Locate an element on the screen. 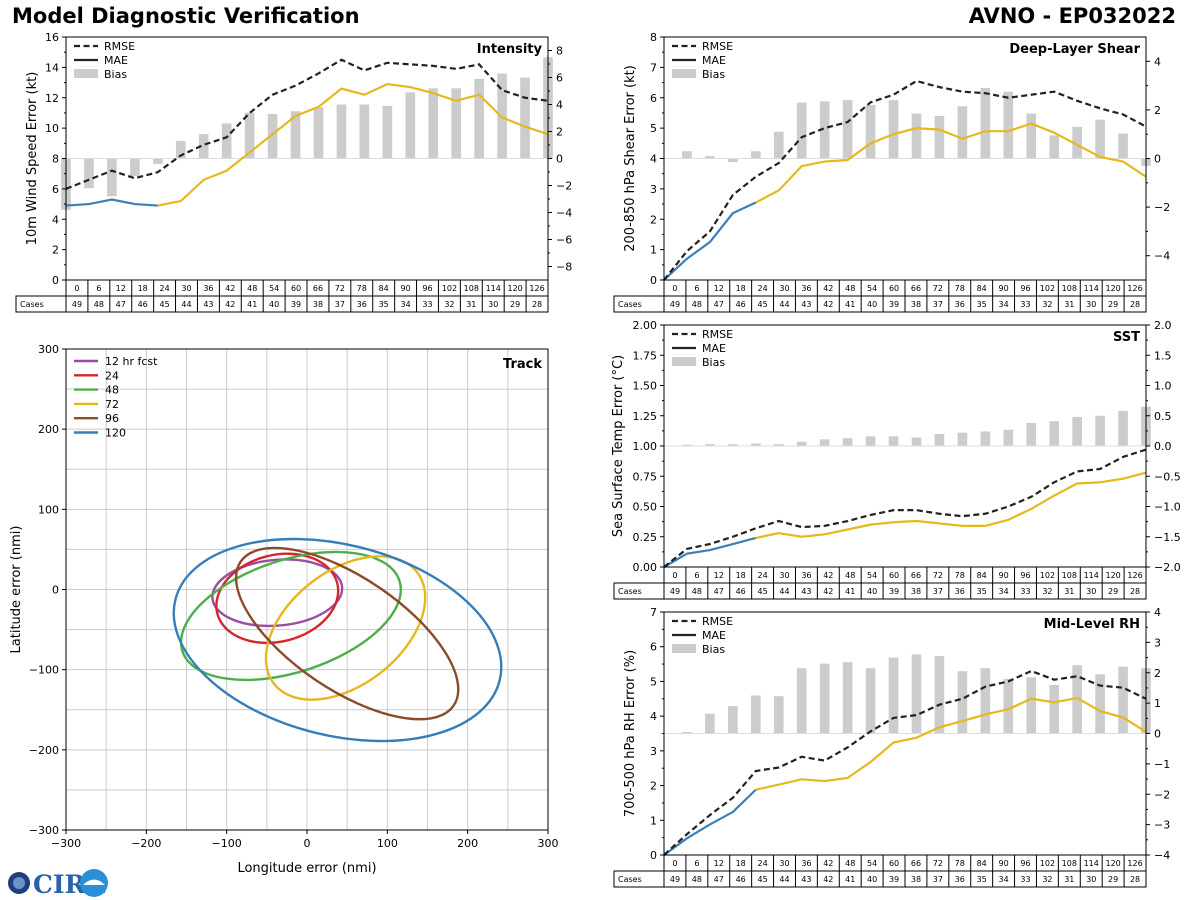 Image resolution: width=1200 pixels, height=900 pixels. cases-cell: 46 is located at coordinates (143, 304).